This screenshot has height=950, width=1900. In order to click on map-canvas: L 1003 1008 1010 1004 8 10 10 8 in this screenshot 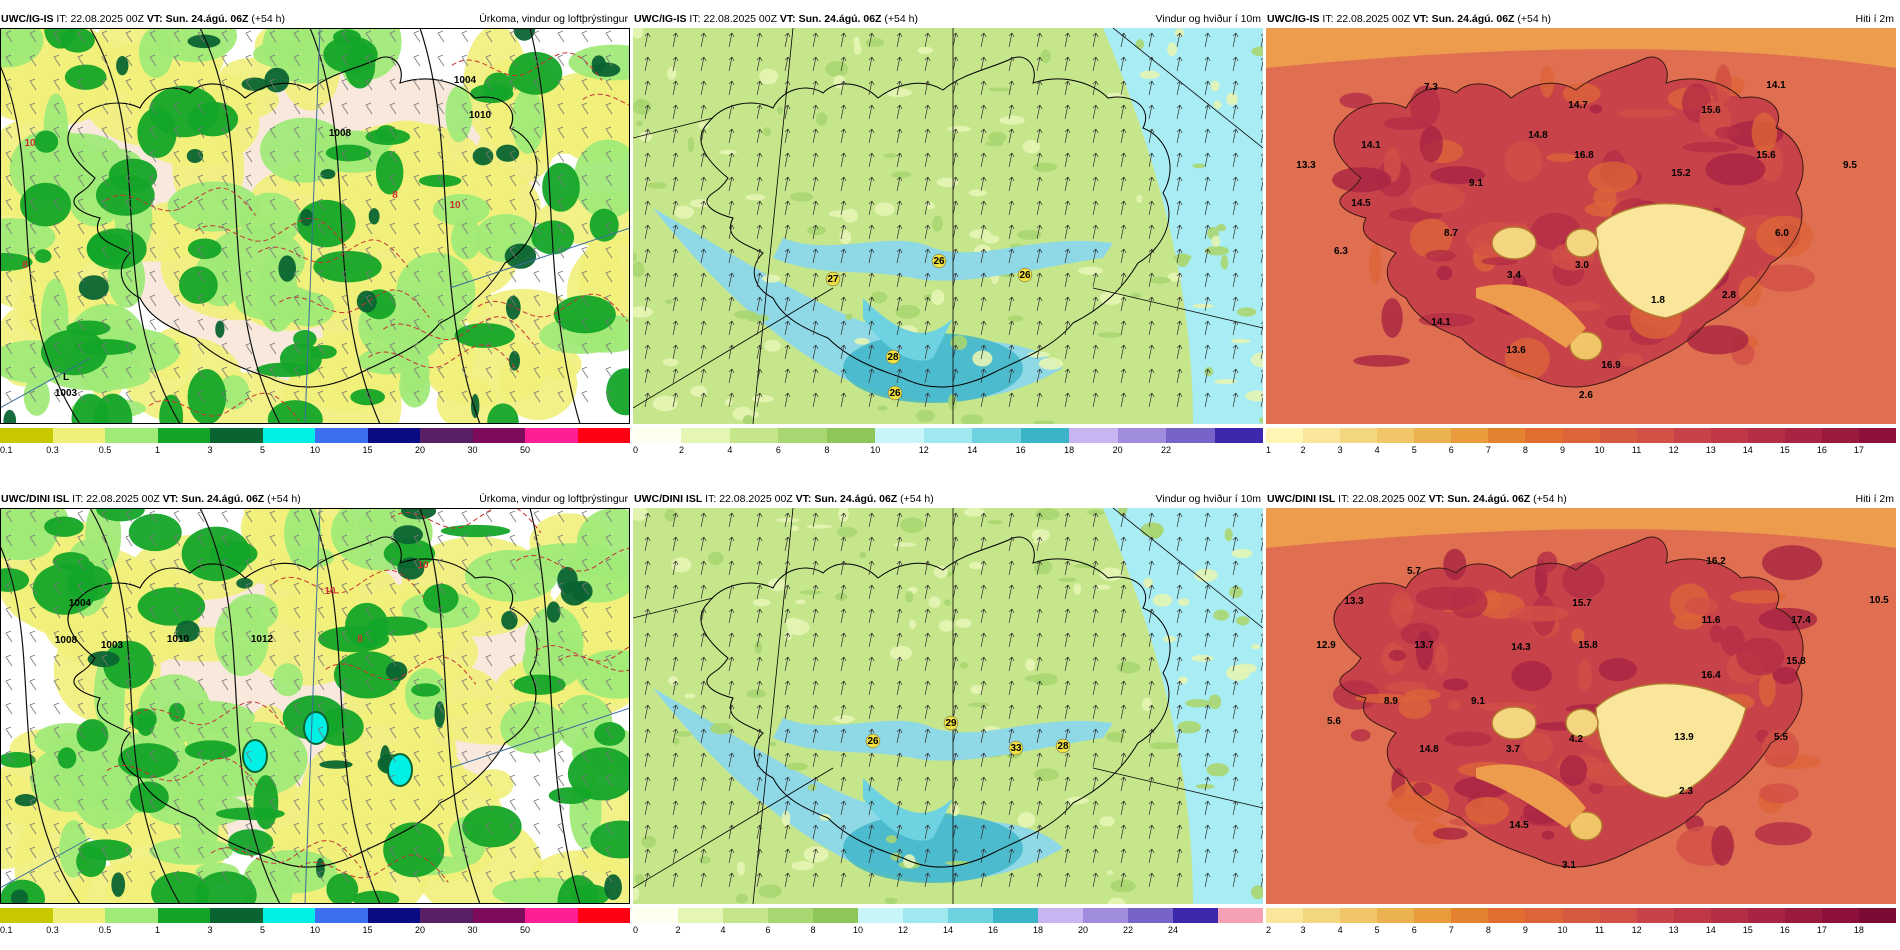, I will do `click(315, 226)`.